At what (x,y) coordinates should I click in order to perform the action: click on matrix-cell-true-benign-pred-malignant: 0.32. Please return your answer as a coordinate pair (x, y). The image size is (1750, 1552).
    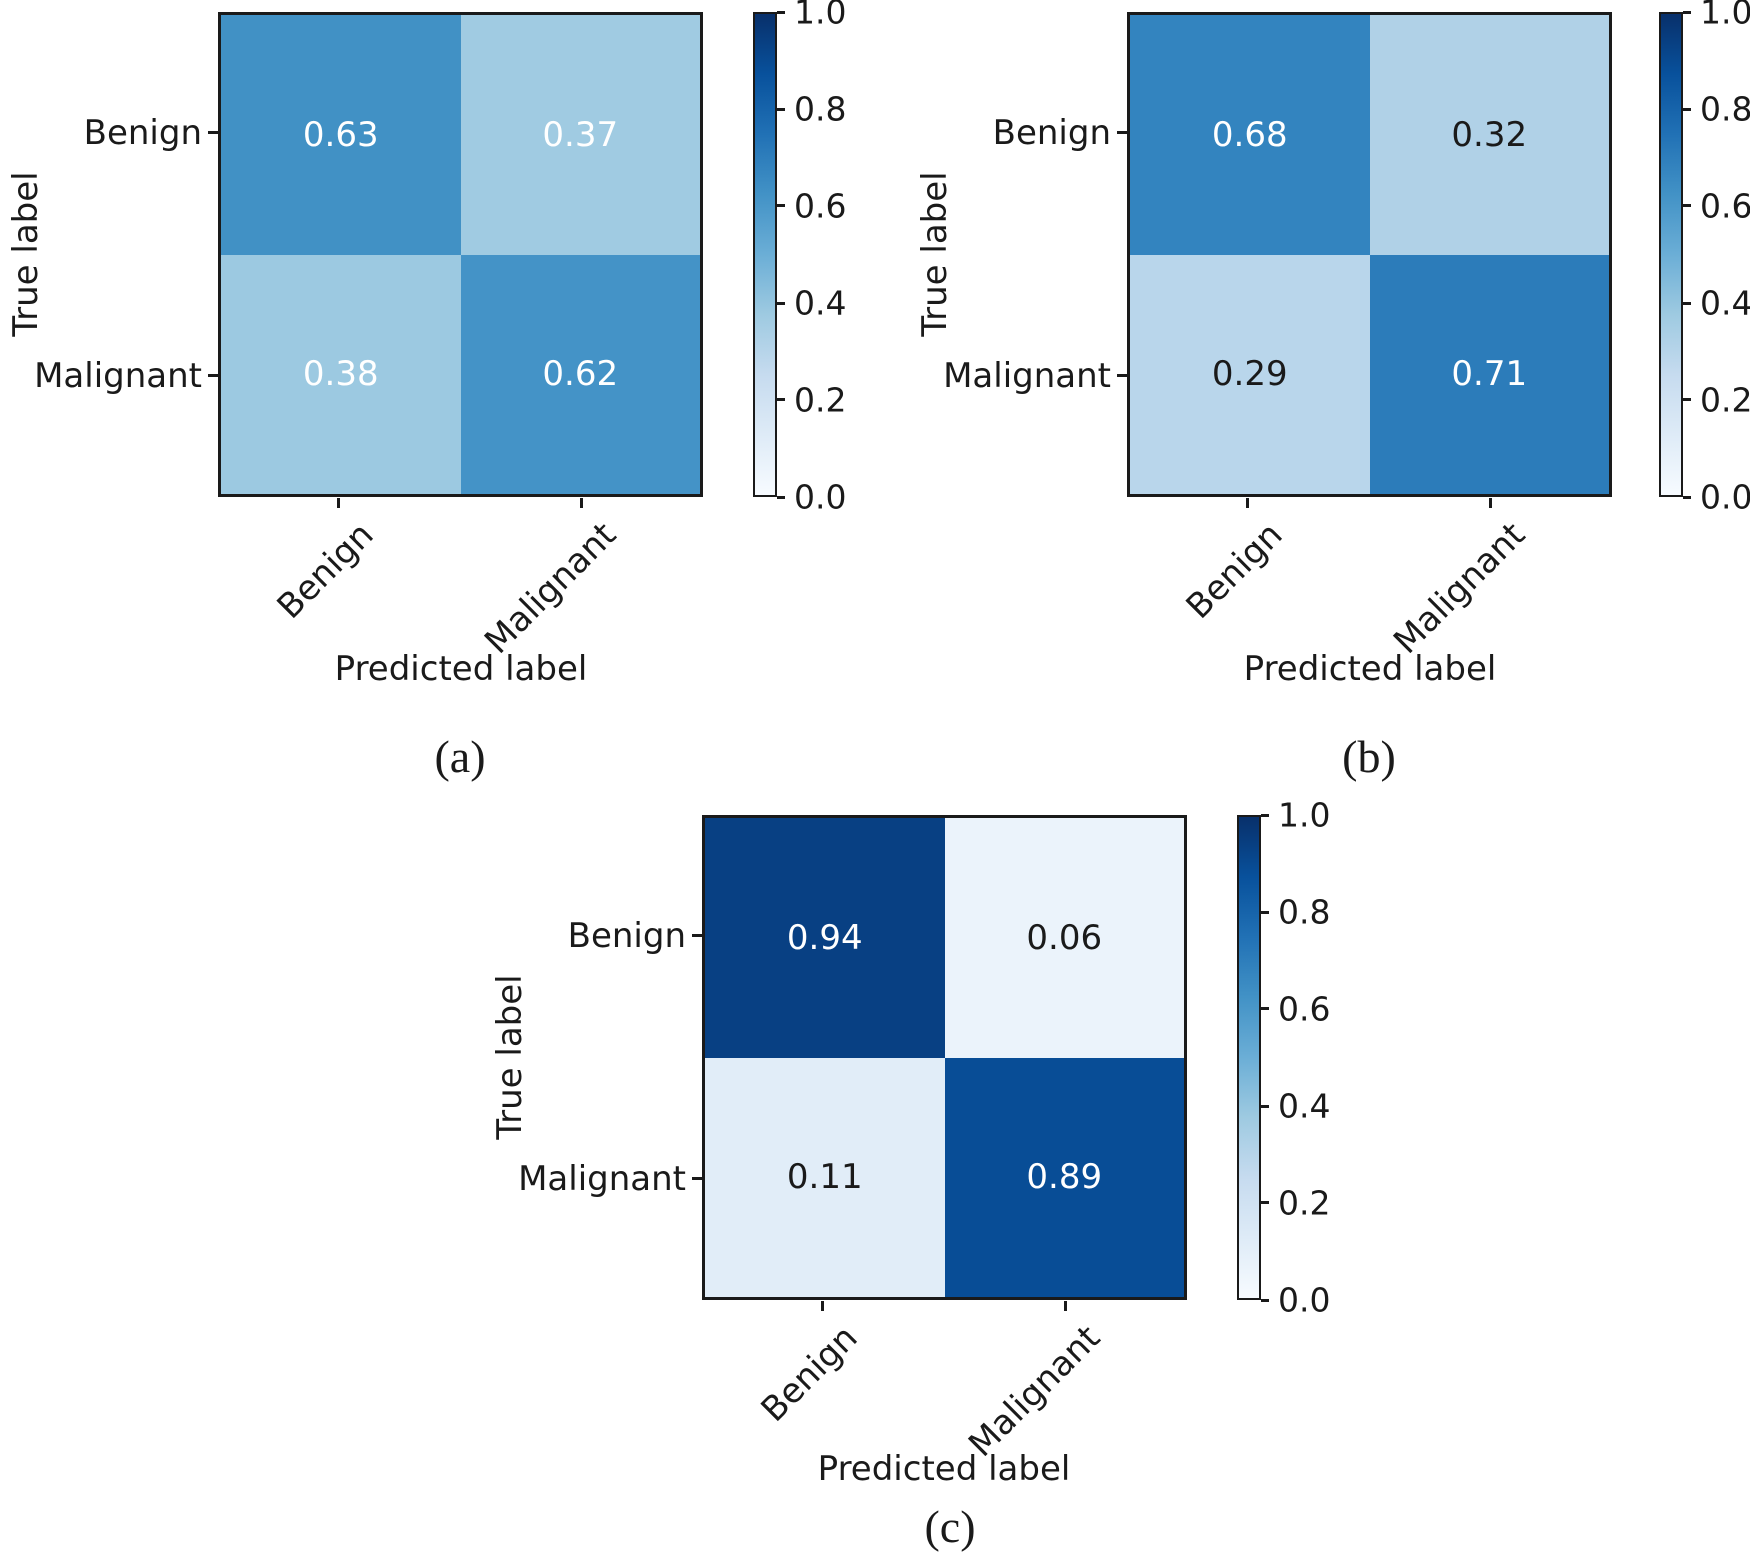
    Looking at the image, I should click on (1489, 135).